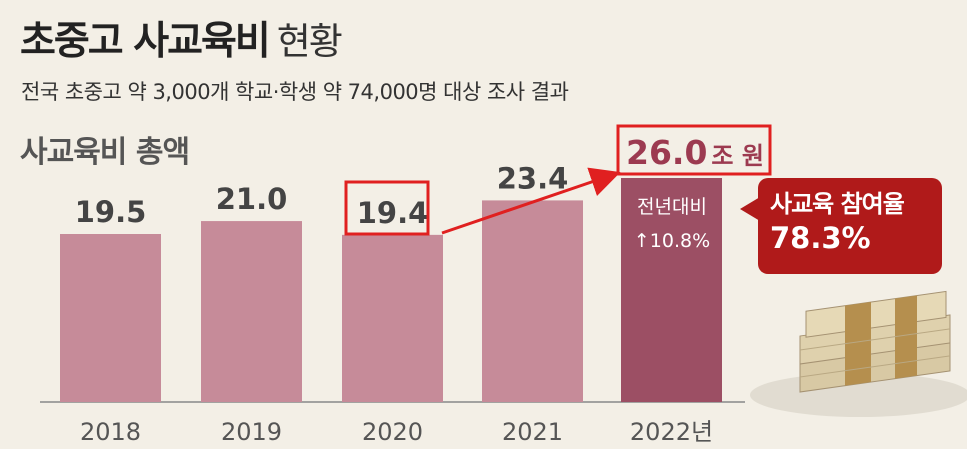 This screenshot has height=449, width=967. I want to click on highlight-box-2022, so click(694, 150).